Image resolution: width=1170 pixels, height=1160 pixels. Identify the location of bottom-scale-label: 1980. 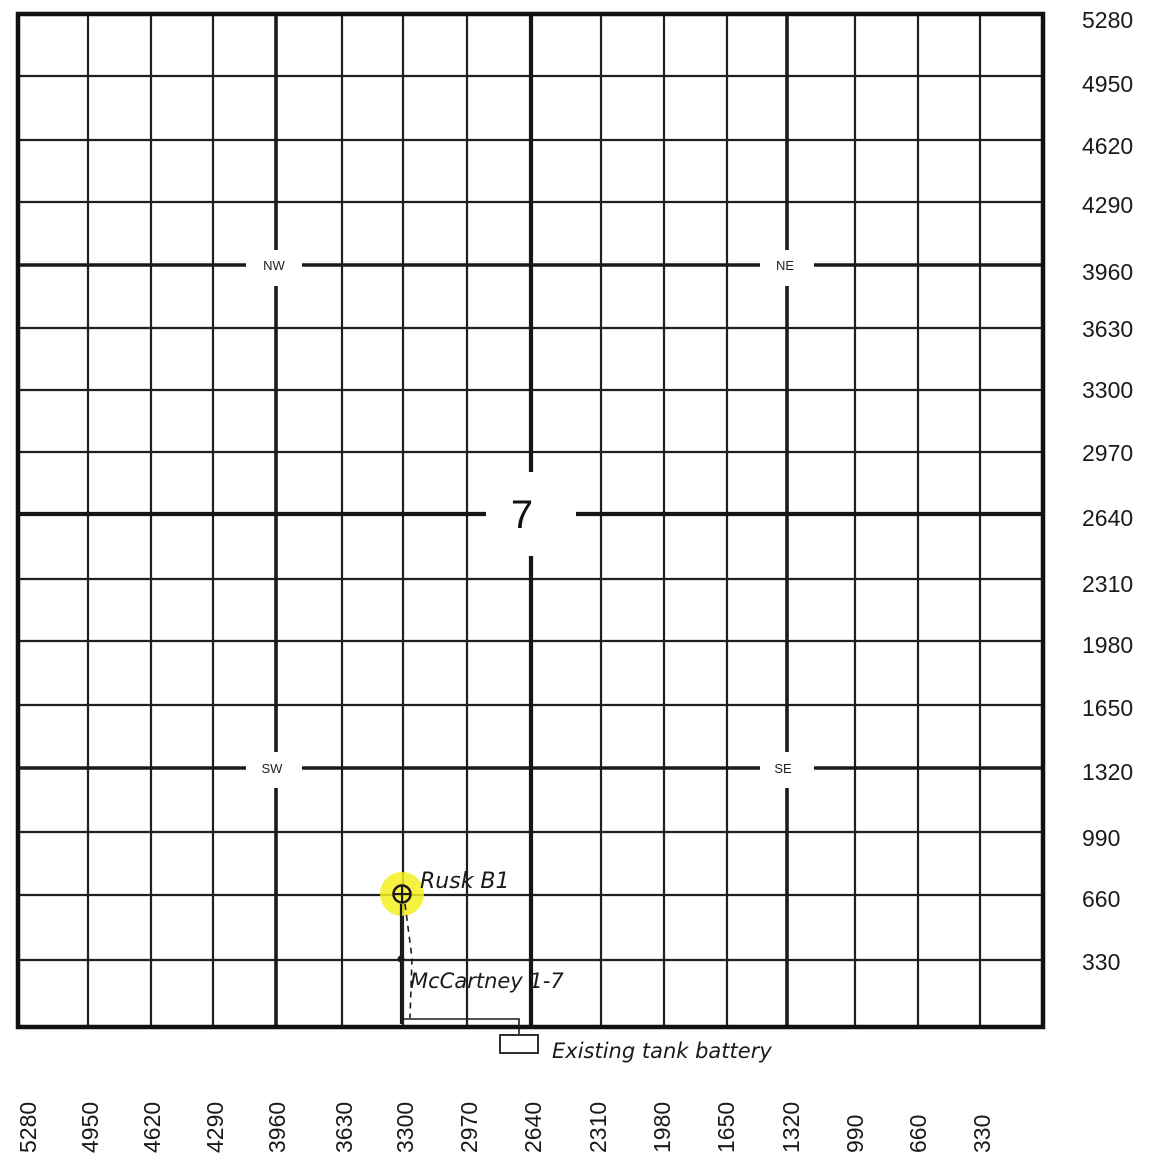
(662, 1127).